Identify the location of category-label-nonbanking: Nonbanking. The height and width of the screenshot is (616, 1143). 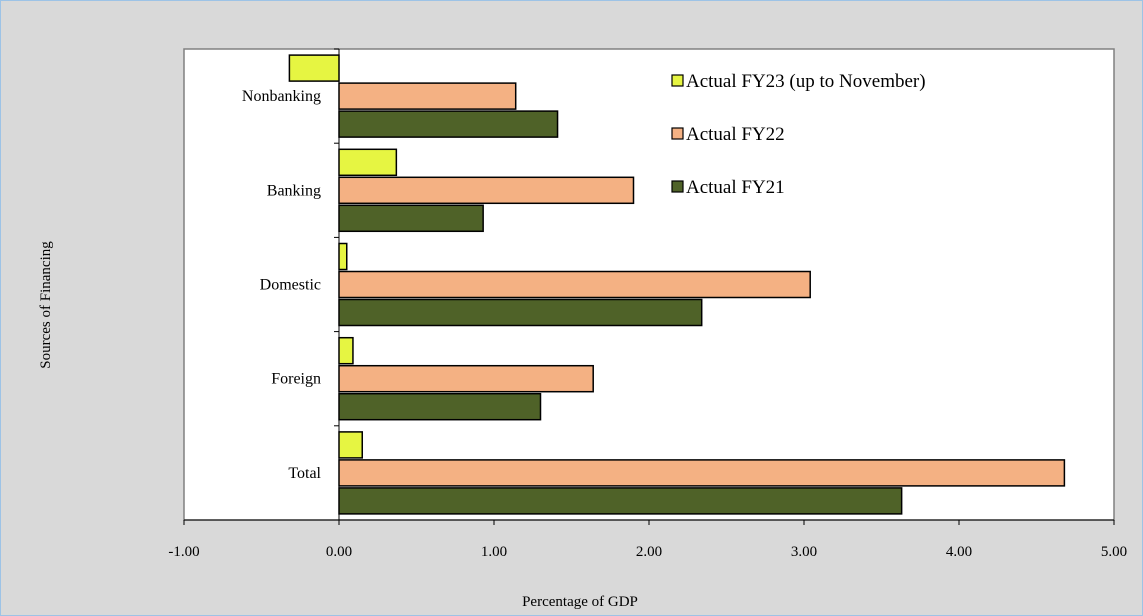
(281, 96).